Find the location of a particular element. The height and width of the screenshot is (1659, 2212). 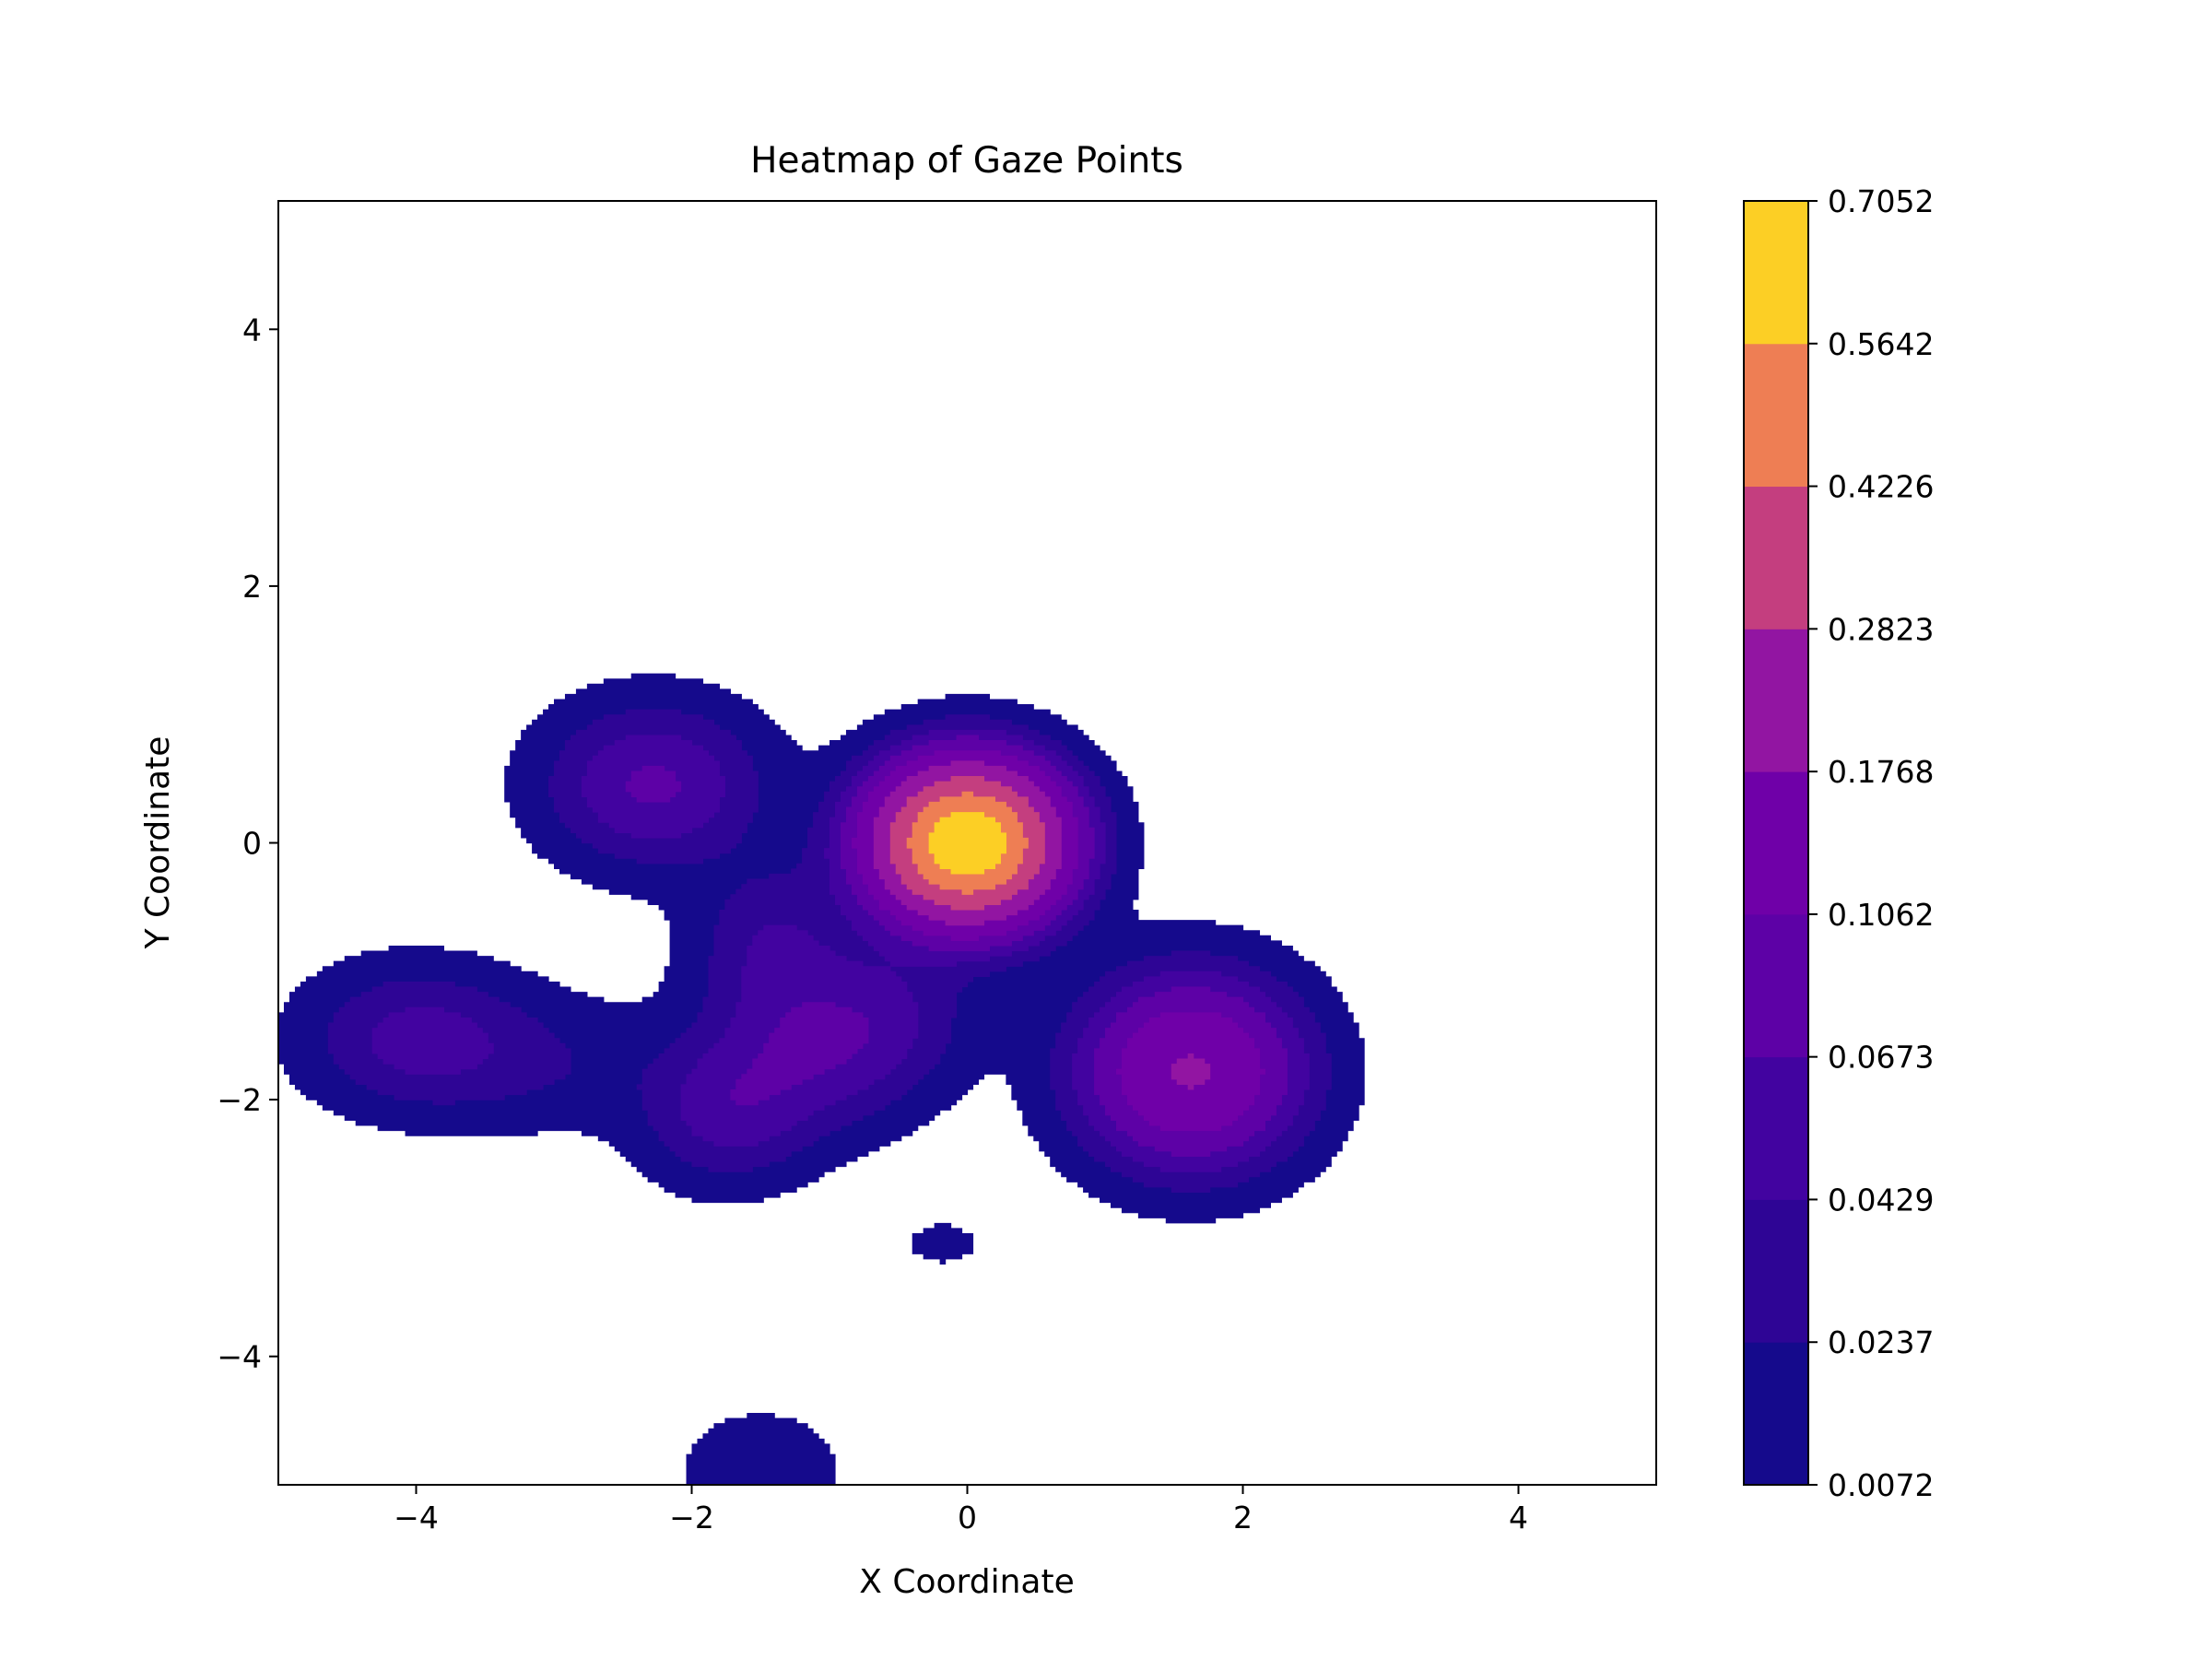

colorbar-frame is located at coordinates (1776, 843).